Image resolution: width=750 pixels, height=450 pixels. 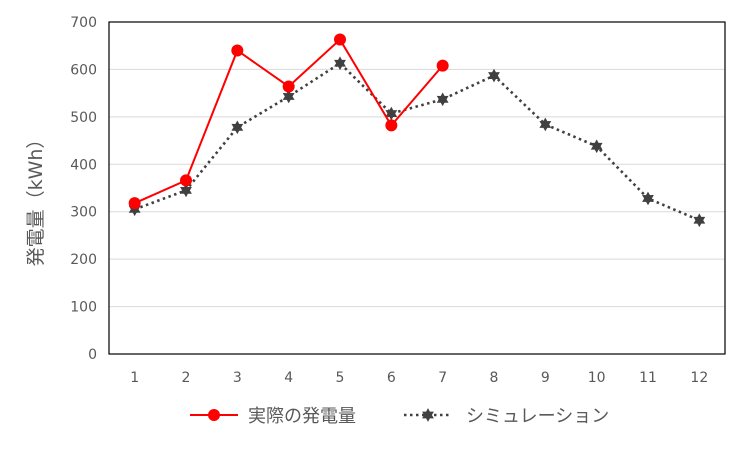 What do you see at coordinates (83, 189) in the screenshot?
I see `y-tick-labels: 0 100 200 300 400 500 600 700` at bounding box center [83, 189].